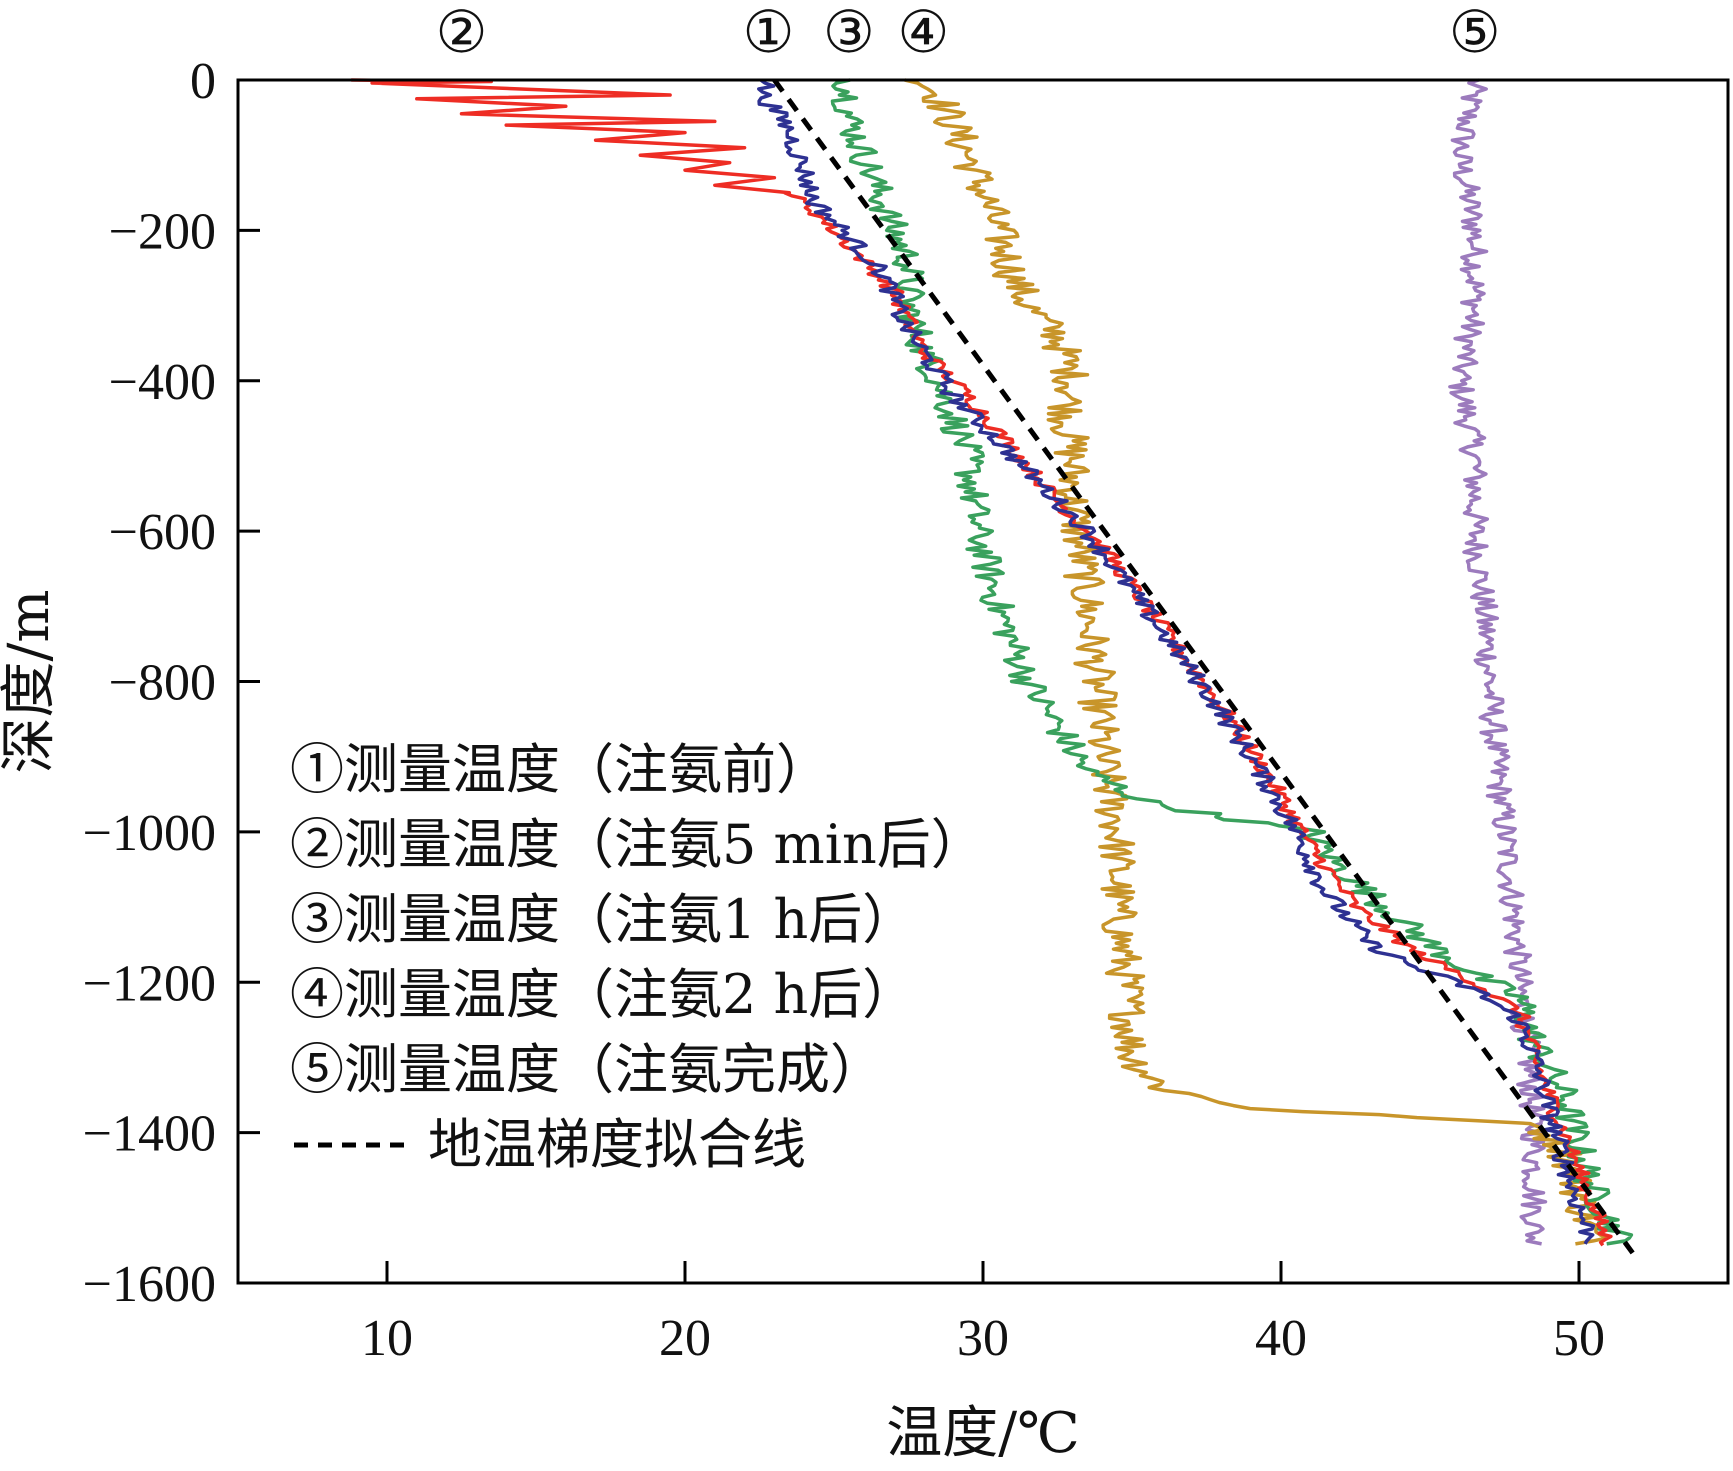  Describe the element at coordinates (162, 231) in the screenshot. I see `y-tick-label: −200` at that location.